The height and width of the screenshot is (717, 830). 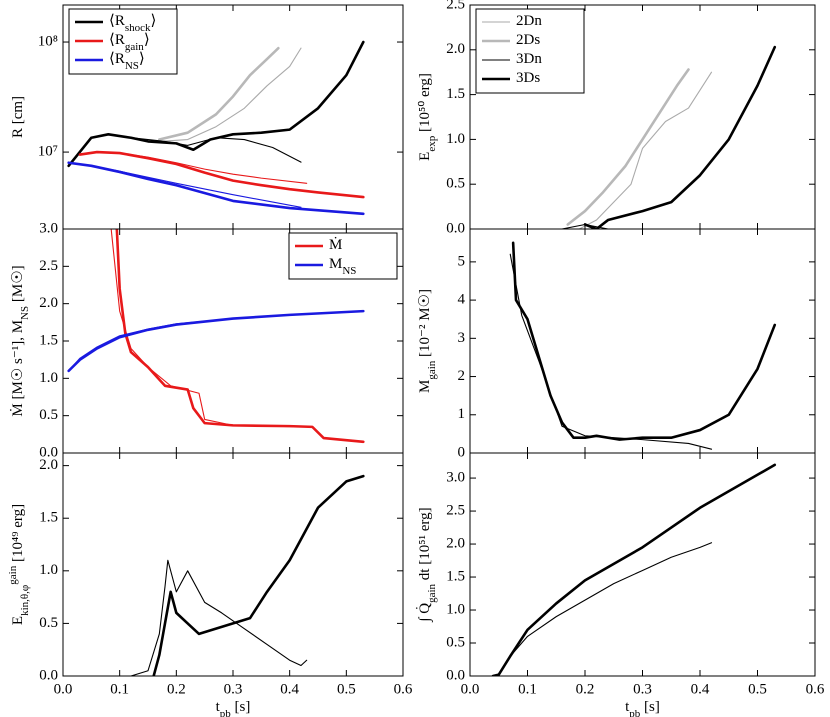 I want to click on y-tick-label: 3, so click(x=462, y=338).